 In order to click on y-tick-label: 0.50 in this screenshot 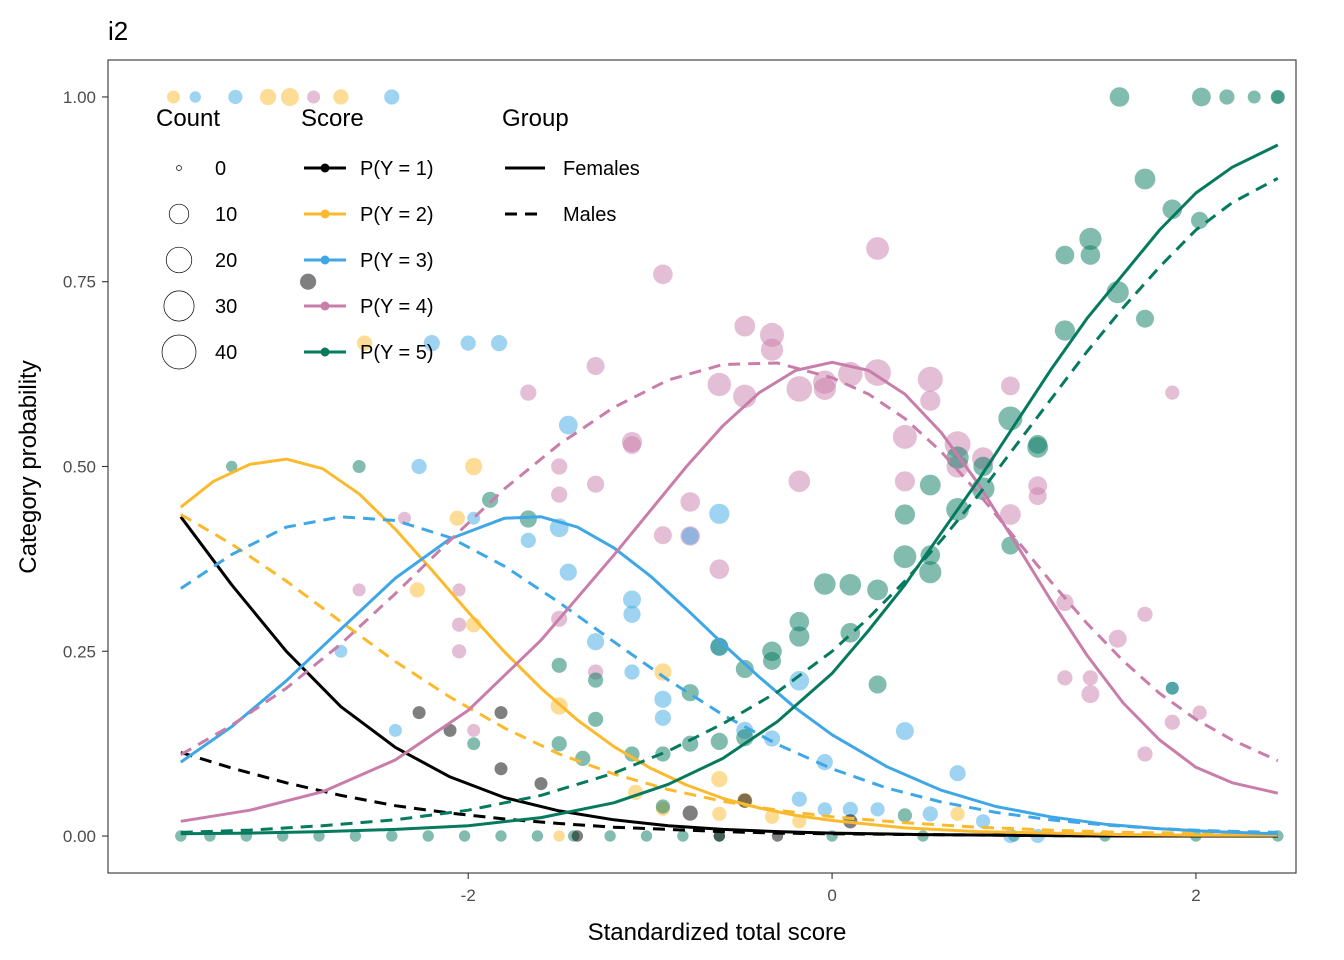, I will do `click(79, 467)`.